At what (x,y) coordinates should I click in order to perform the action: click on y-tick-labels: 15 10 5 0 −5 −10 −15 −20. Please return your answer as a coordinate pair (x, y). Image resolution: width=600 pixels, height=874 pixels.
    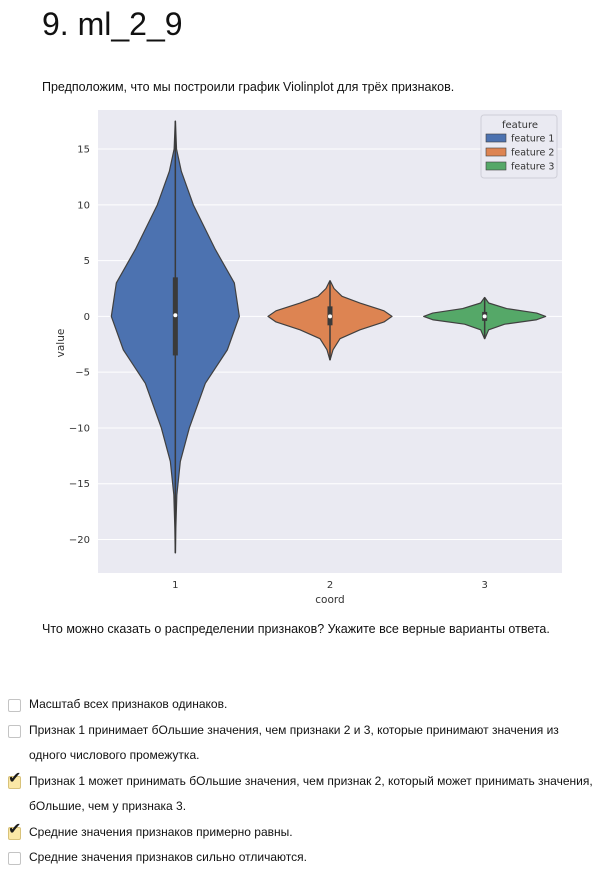
    Looking at the image, I should click on (79, 345).